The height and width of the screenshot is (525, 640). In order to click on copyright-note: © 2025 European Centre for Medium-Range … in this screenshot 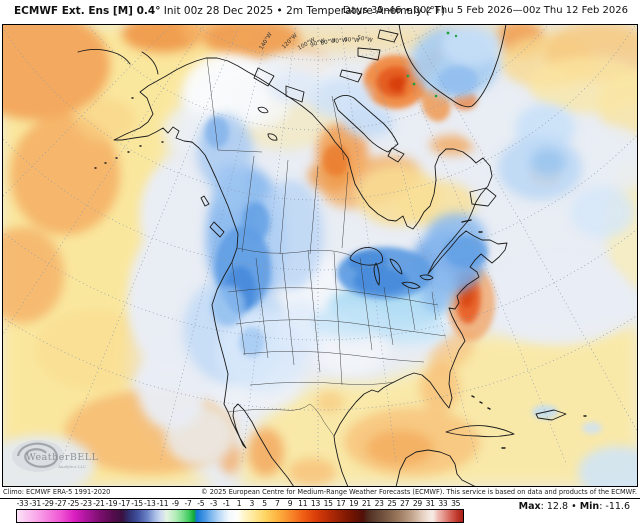, I will do `click(419, 492)`.